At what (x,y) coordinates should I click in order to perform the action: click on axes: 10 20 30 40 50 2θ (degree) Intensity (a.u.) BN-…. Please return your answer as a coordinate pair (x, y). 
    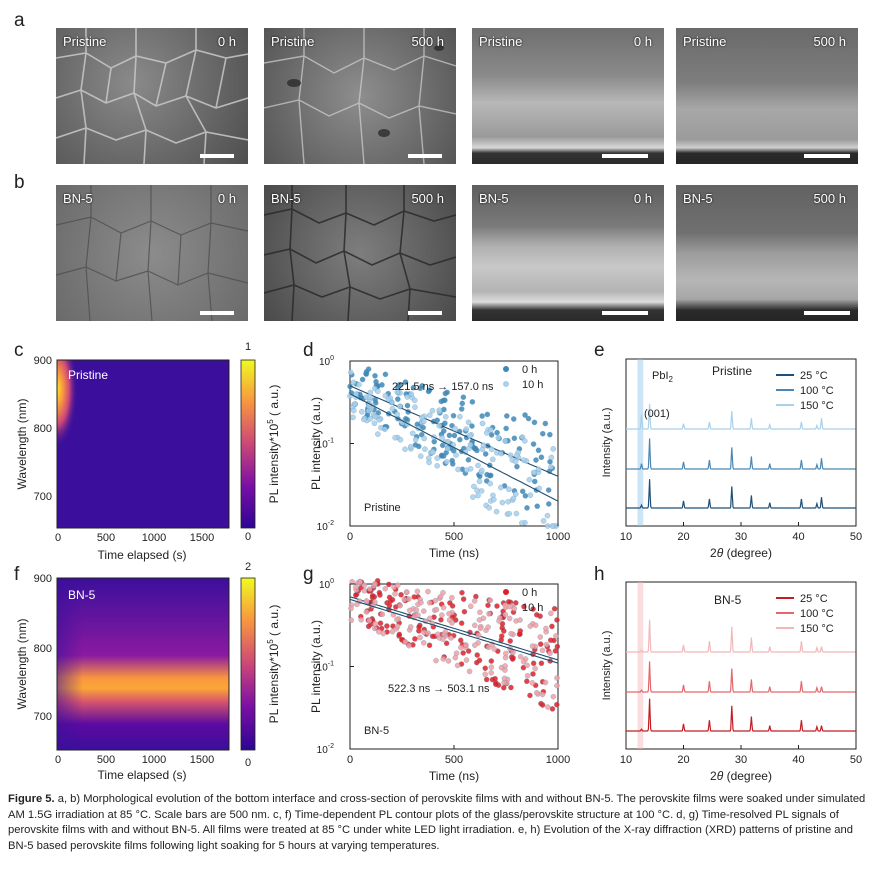
    Looking at the image, I should click on (731, 688).